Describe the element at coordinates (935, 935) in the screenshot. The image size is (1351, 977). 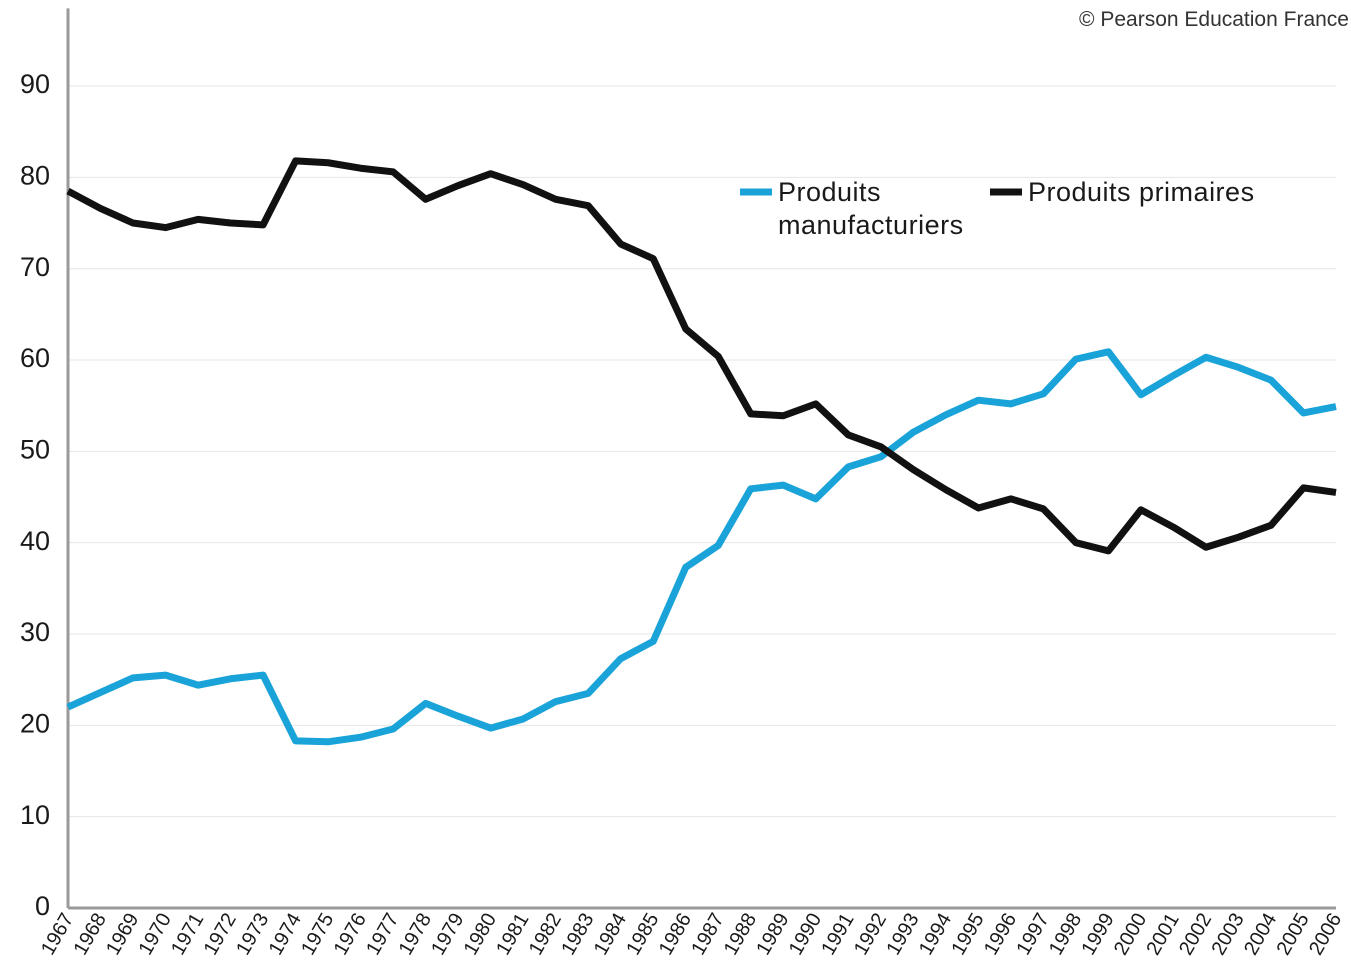
I see `x-tick-label: 1994` at that location.